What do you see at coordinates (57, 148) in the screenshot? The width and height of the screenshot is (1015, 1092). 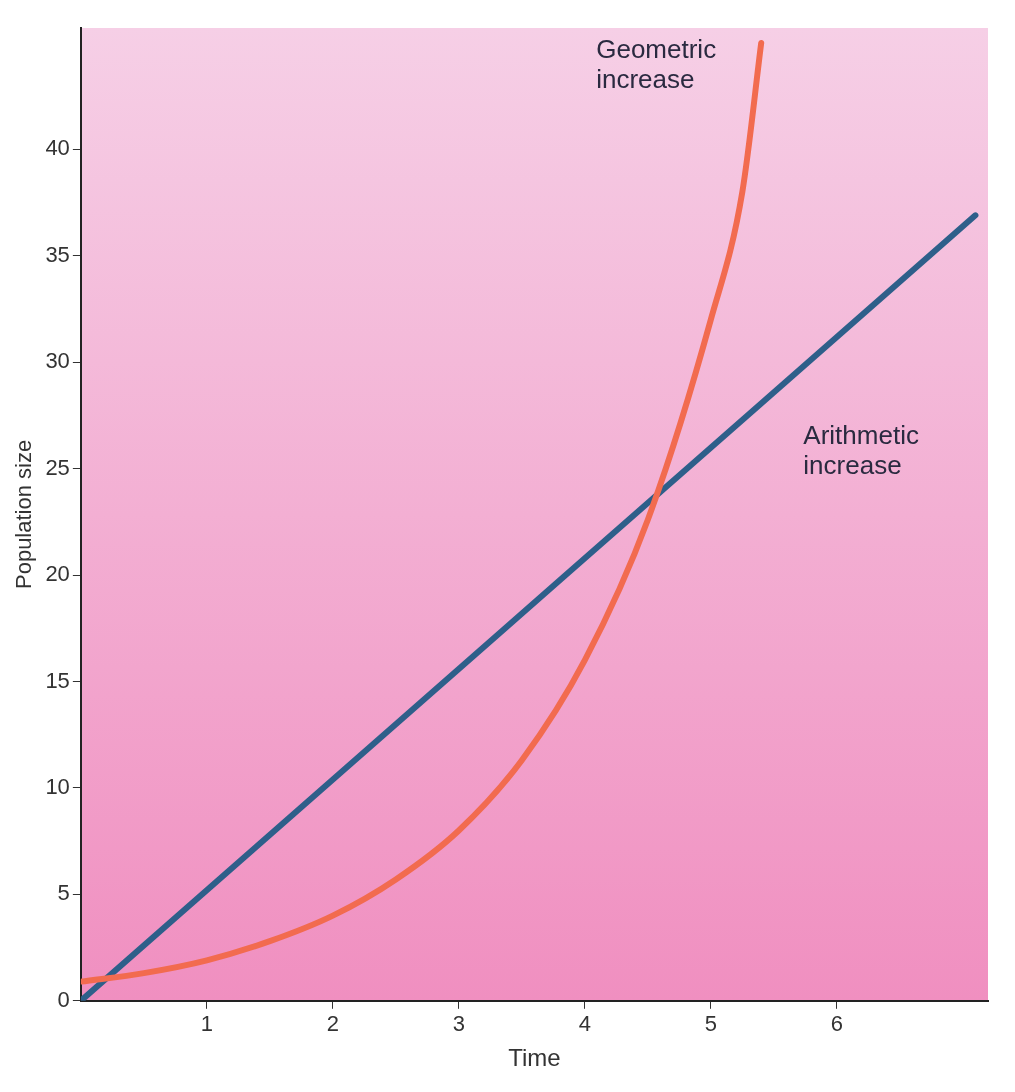 I see `y-tick-label: 40` at bounding box center [57, 148].